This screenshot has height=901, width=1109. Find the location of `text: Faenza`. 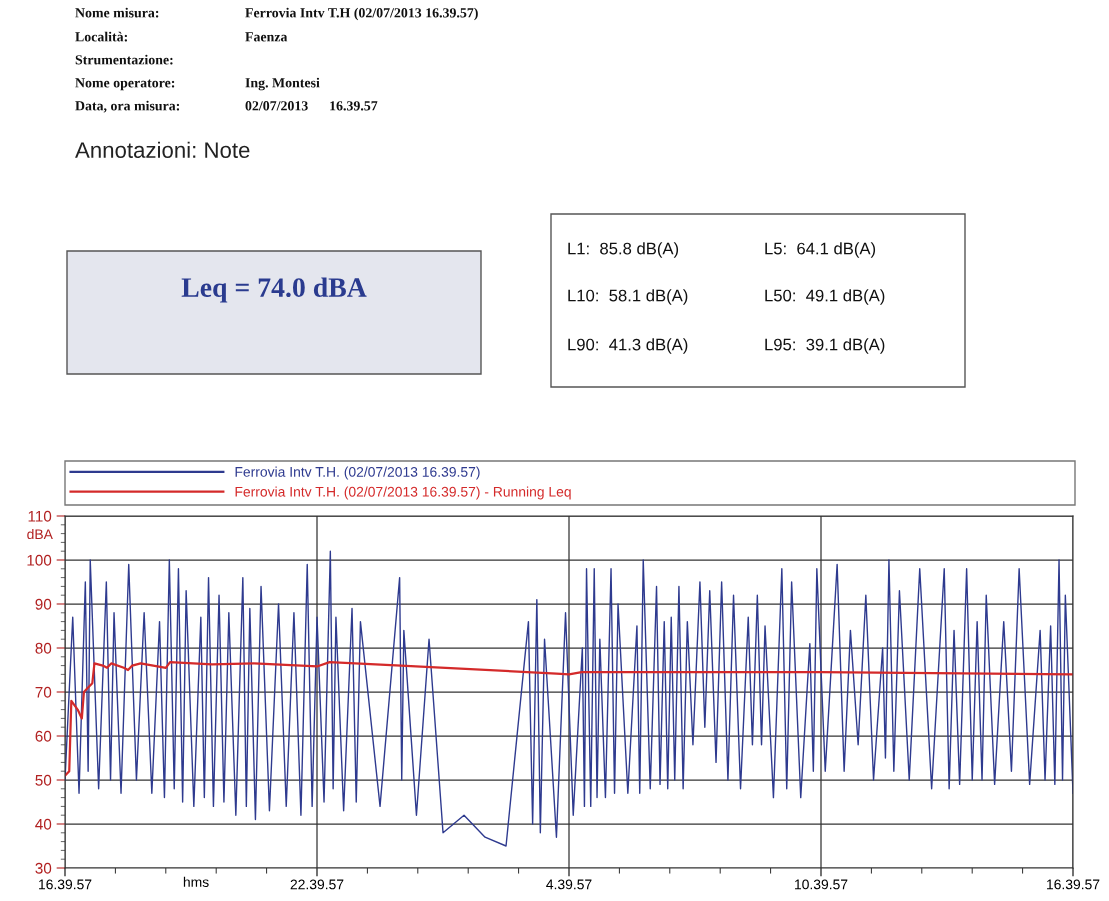

text: Faenza is located at coordinates (266, 37).